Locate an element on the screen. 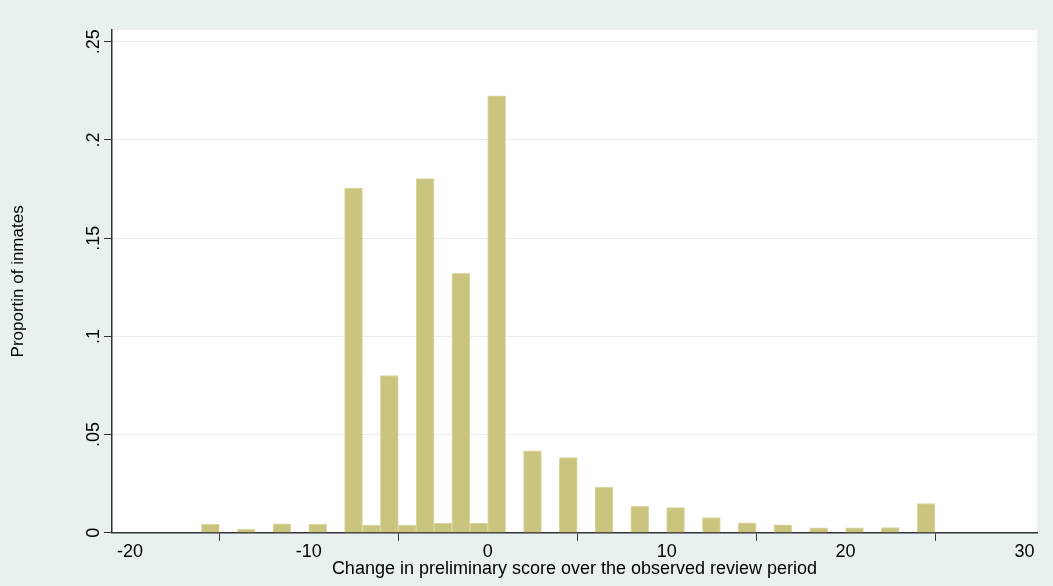  y-tick-label: .25 is located at coordinates (92, 42).